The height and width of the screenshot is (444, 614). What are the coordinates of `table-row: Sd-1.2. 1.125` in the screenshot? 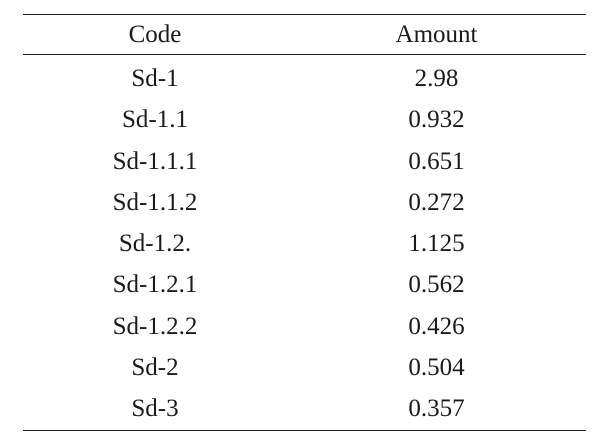 It's located at (304, 243).